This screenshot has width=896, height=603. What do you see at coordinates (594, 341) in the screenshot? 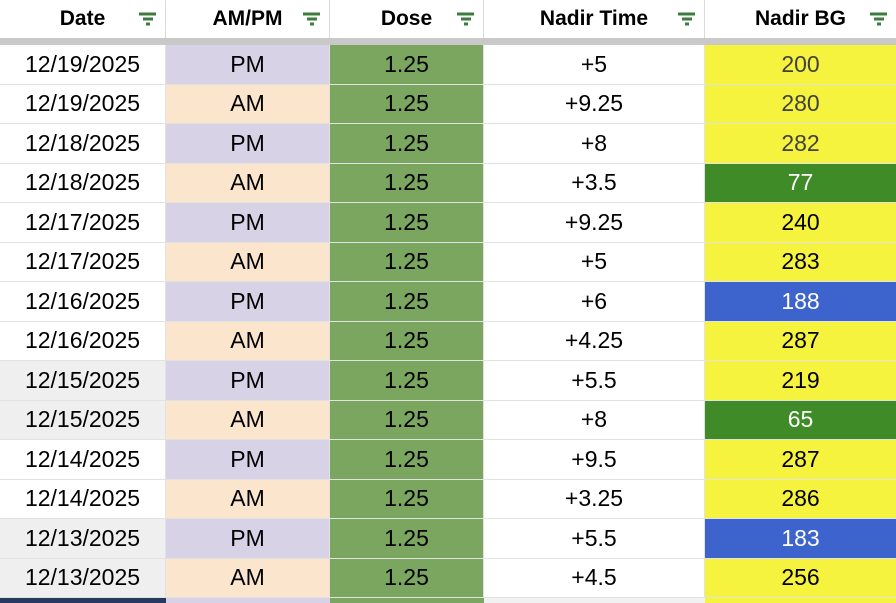
I see `cell-nadir-time: +4.25` at bounding box center [594, 341].